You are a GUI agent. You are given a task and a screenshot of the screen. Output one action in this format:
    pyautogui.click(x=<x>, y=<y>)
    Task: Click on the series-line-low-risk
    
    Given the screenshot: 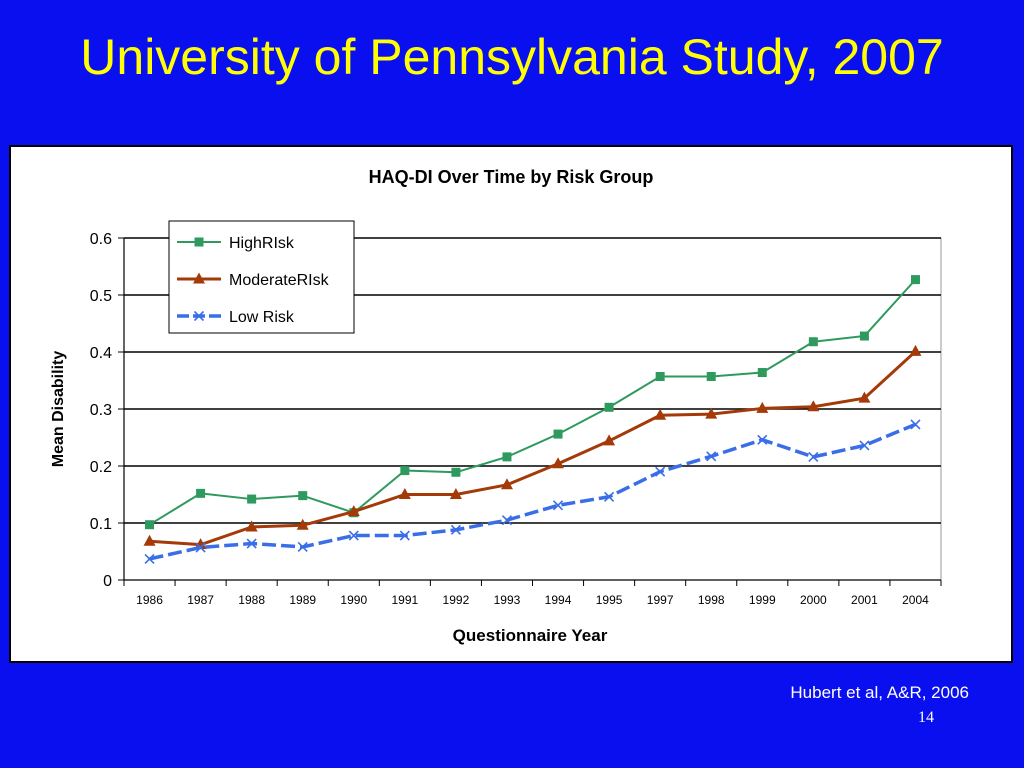 What is the action you would take?
    pyautogui.click(x=533, y=491)
    